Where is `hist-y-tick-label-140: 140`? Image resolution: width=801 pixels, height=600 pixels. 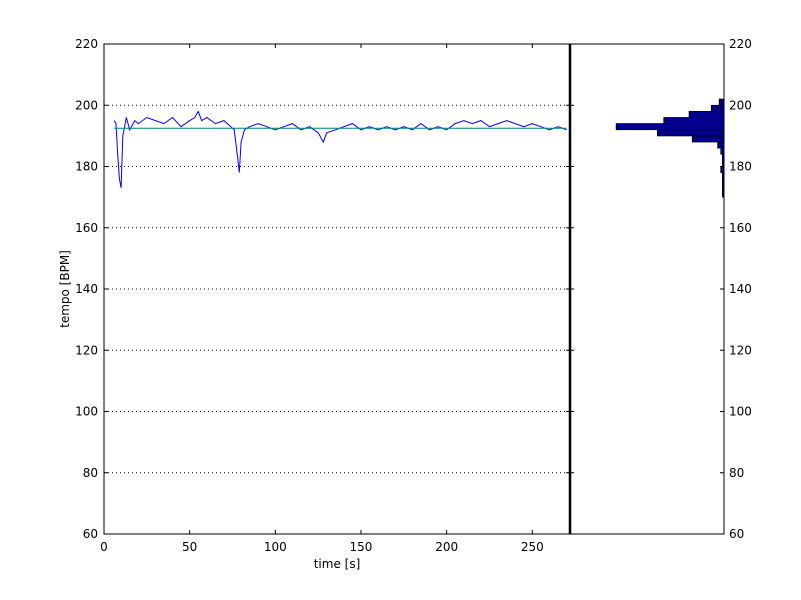 hist-y-tick-label-140: 140 is located at coordinates (740, 289).